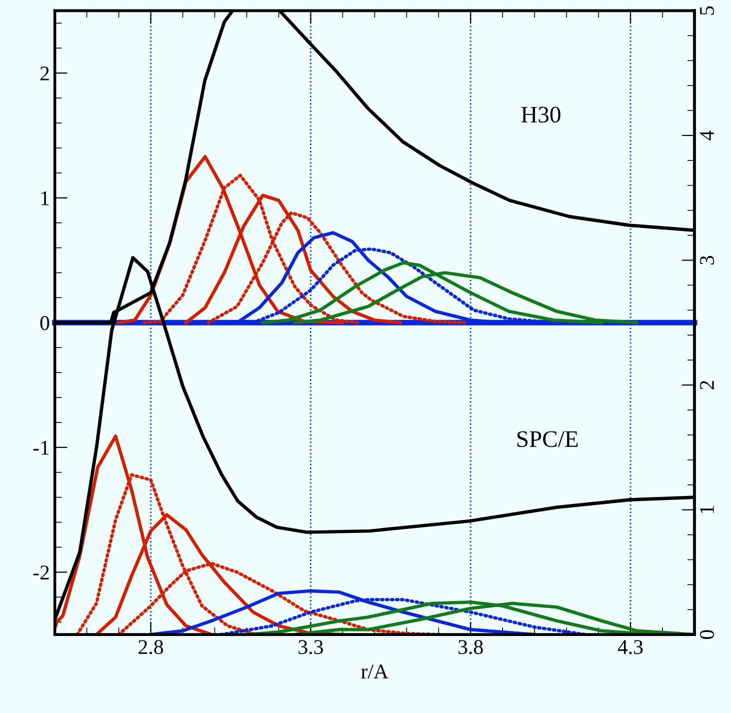 This screenshot has width=731, height=713. What do you see at coordinates (41, 447) in the screenshot?
I see `y-tick-label: -1` at bounding box center [41, 447].